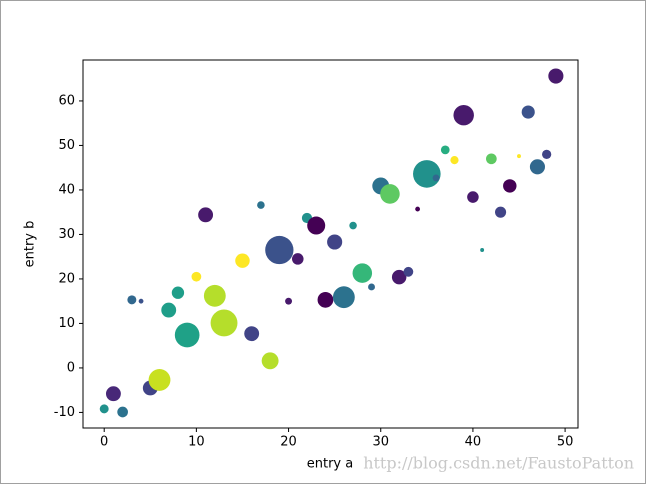 The width and height of the screenshot is (646, 484). I want to click on x-tick-label: 10, so click(196, 442).